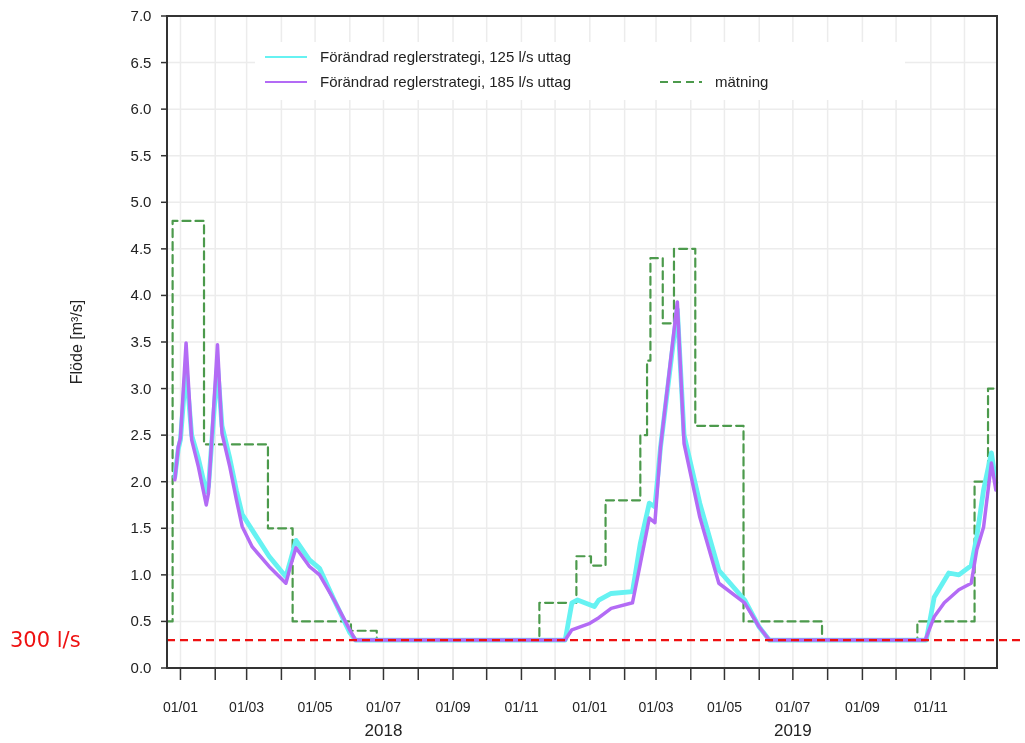  I want to click on y-tick-label: 6.0, so click(141, 109).